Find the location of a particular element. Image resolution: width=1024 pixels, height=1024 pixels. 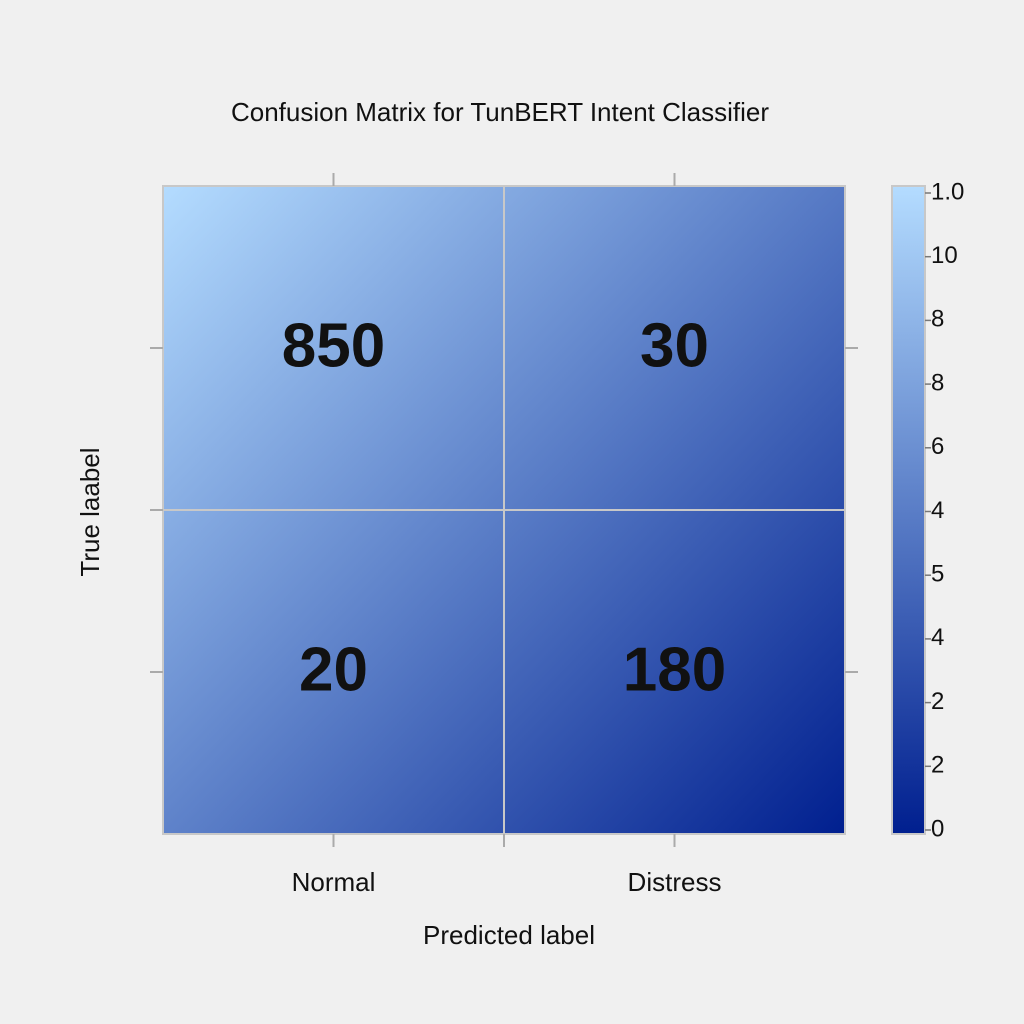

colorbar-tick-label: 5 is located at coordinates (937, 574).